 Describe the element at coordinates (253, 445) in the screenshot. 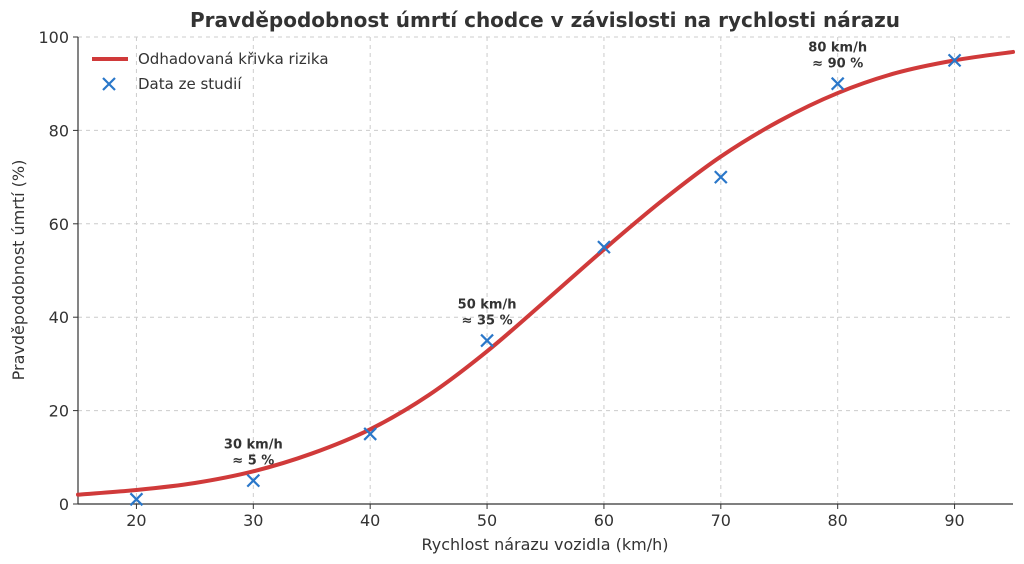

I see `annotation-speed: 30 km/h` at that location.